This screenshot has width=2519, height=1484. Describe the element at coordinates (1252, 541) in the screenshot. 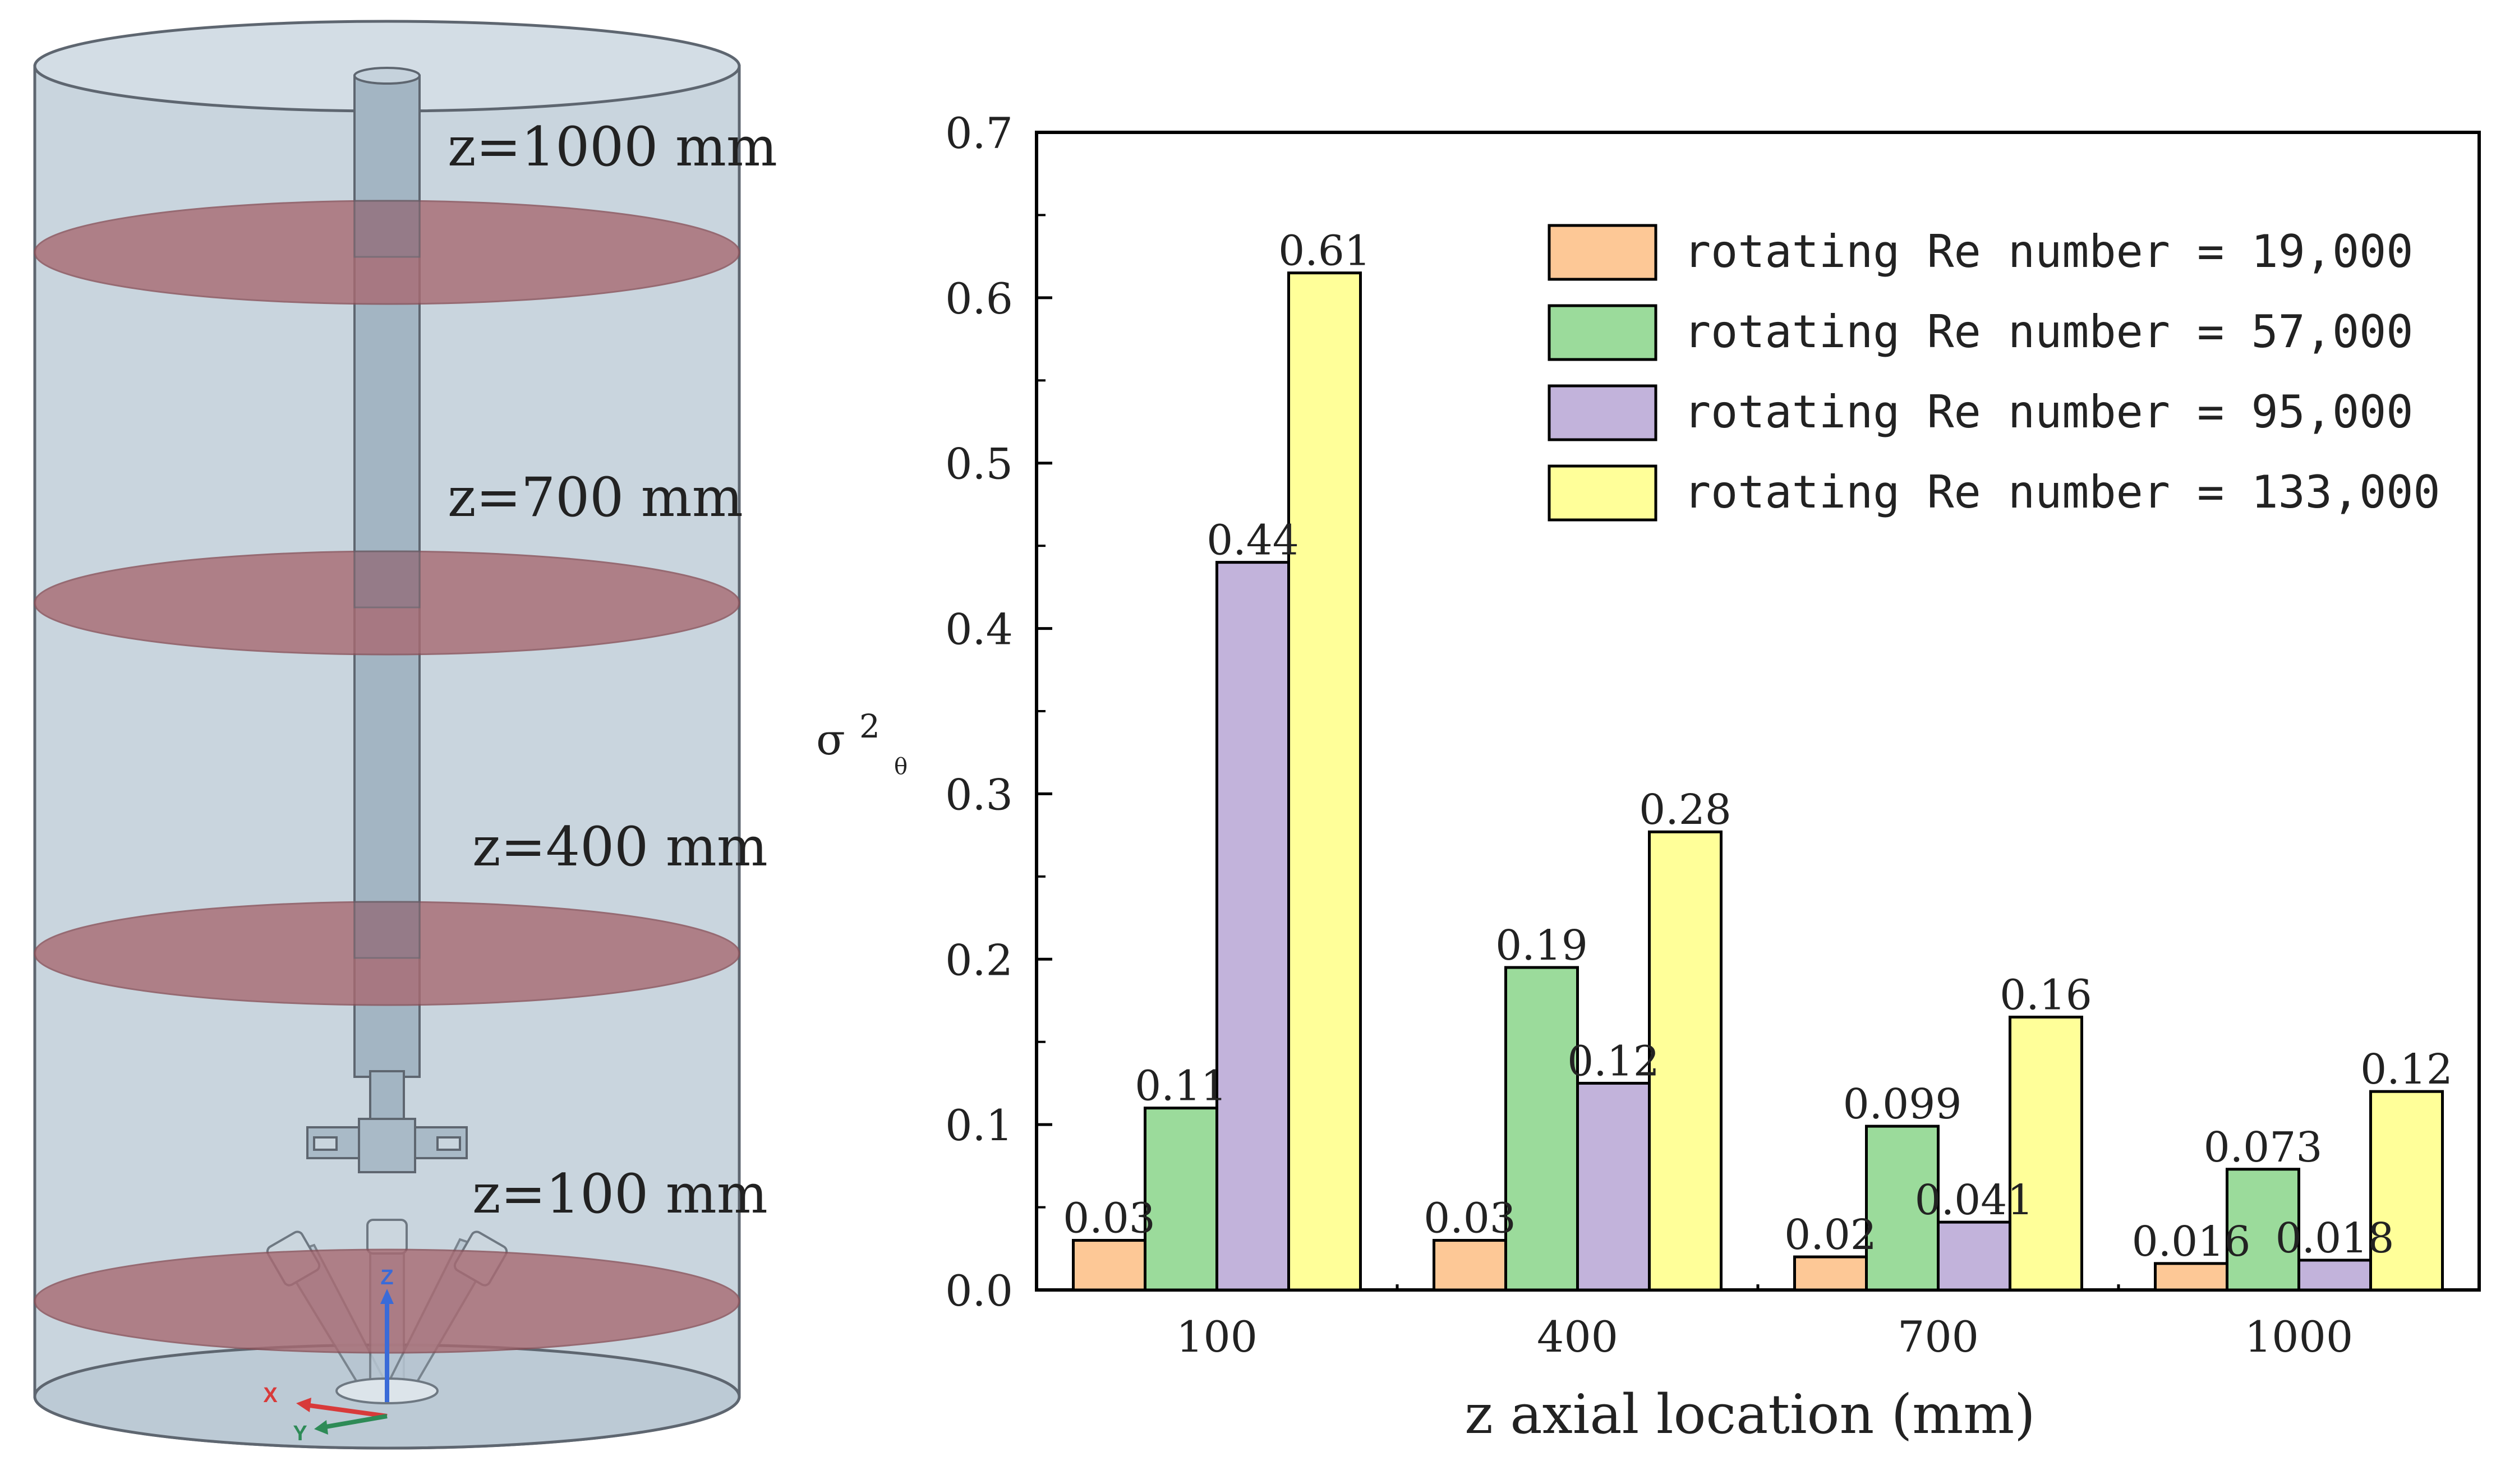

I see `bar-value-label: 0.44` at that location.